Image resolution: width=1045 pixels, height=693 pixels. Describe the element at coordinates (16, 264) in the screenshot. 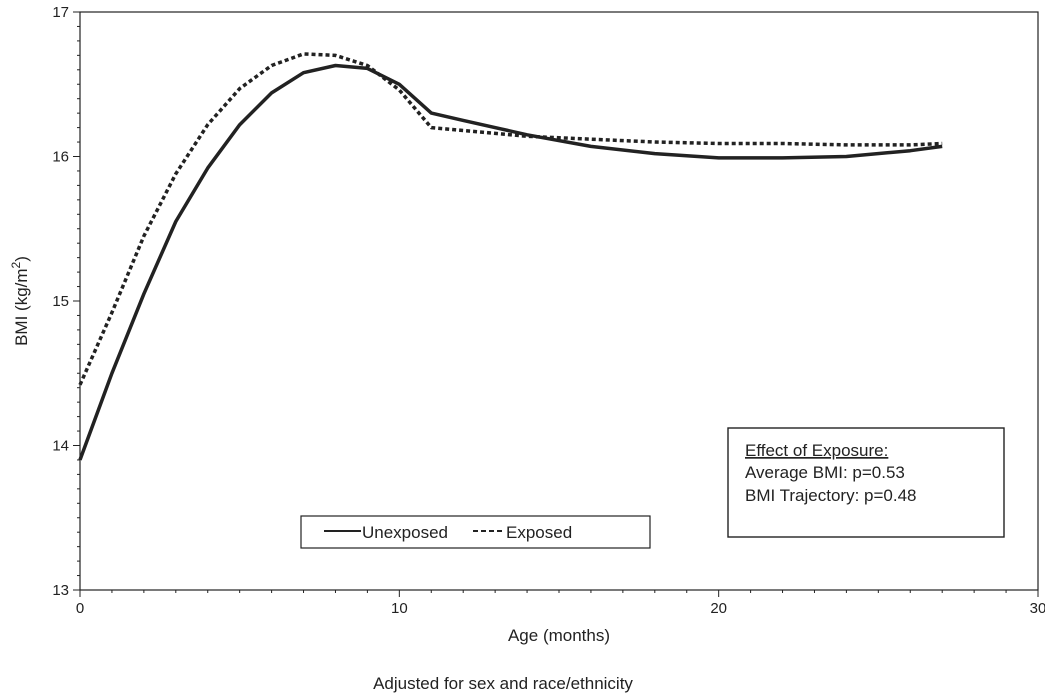

I see `y-axis-label-superscript: 2` at that location.